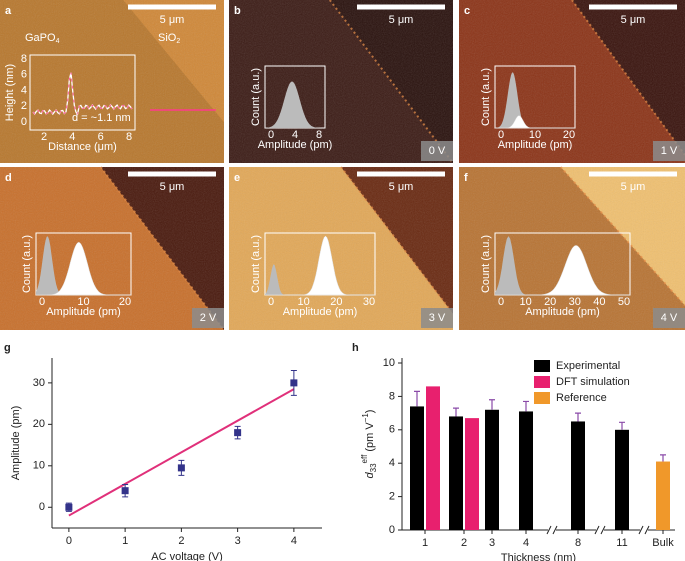  What do you see at coordinates (169, 38) in the screenshot?
I see `material-label: SiO2` at bounding box center [169, 38].